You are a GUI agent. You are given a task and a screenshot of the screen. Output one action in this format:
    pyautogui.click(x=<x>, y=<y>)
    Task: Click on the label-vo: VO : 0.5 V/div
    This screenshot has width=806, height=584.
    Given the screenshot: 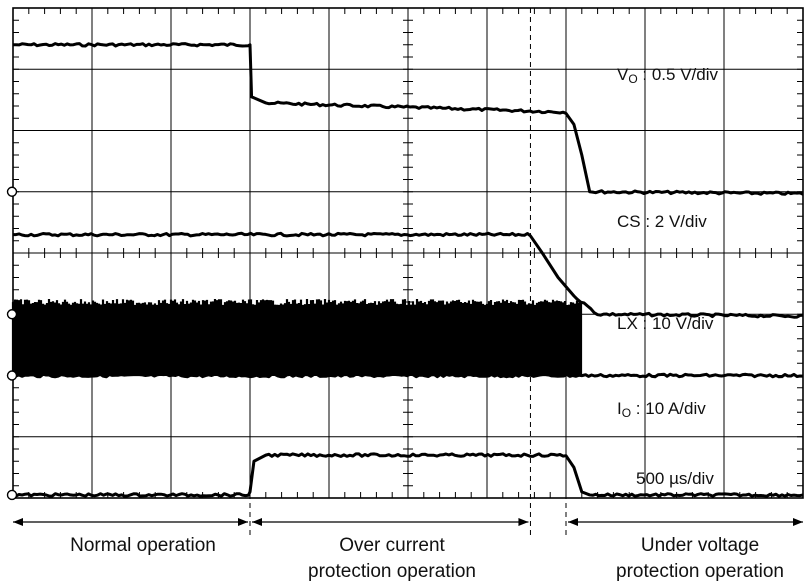 What is the action you would take?
    pyautogui.click(x=668, y=75)
    